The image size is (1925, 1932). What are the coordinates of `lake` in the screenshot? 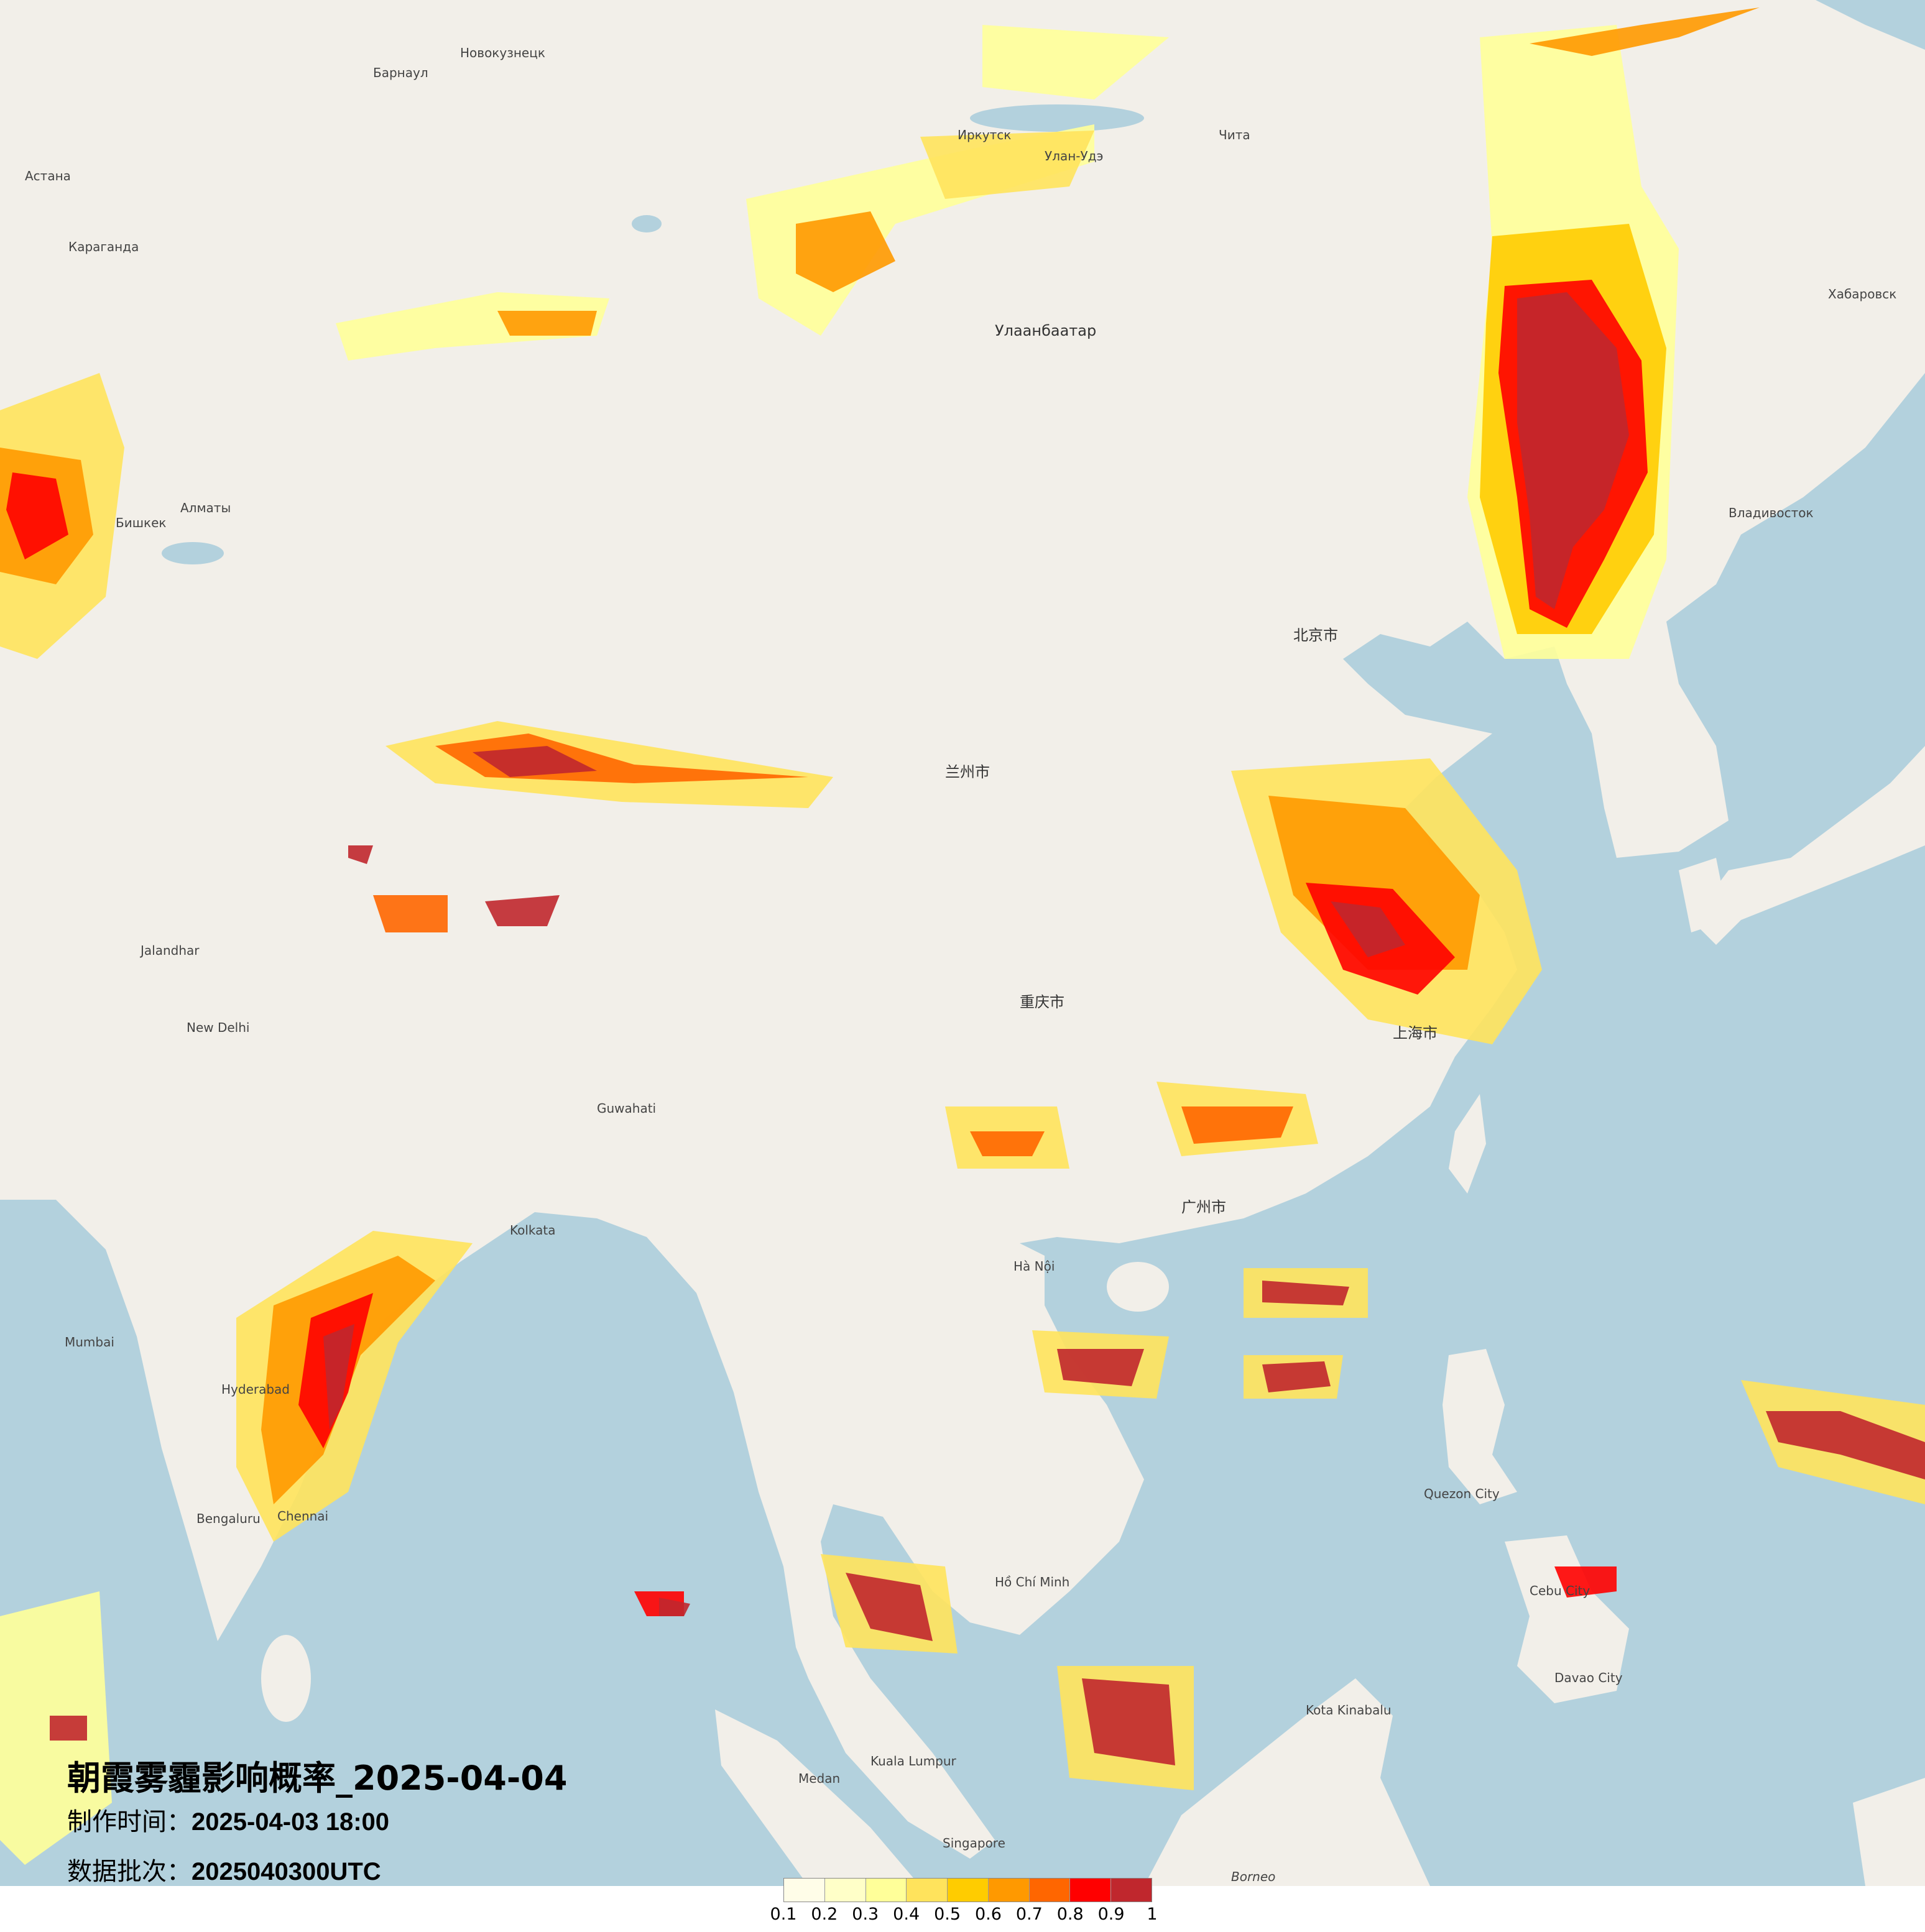 It's located at (647, 223).